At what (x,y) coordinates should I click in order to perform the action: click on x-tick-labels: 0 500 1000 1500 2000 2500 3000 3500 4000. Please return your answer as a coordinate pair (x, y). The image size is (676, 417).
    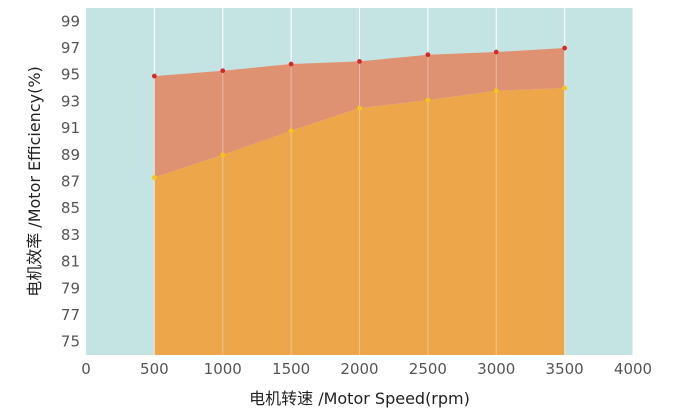
    Looking at the image, I should click on (366, 369).